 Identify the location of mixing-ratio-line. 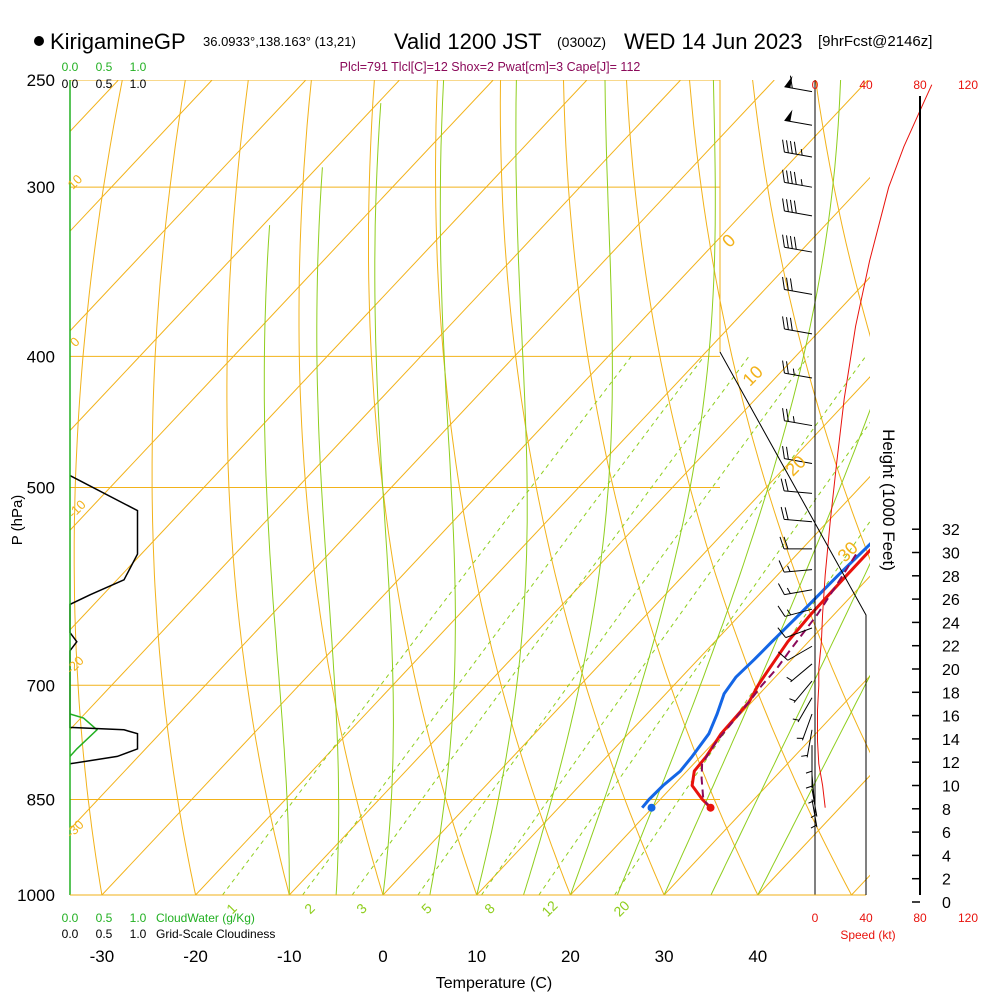
(742, 707).